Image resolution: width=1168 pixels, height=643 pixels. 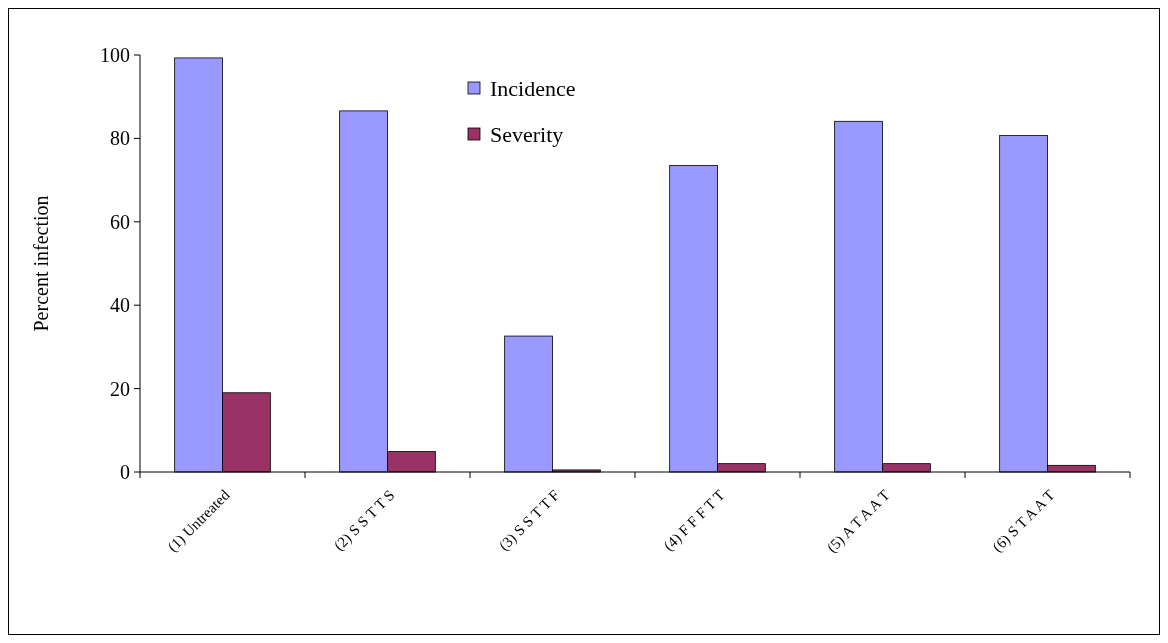 What do you see at coordinates (125, 472) in the screenshot?
I see `y-tick-label: 0` at bounding box center [125, 472].